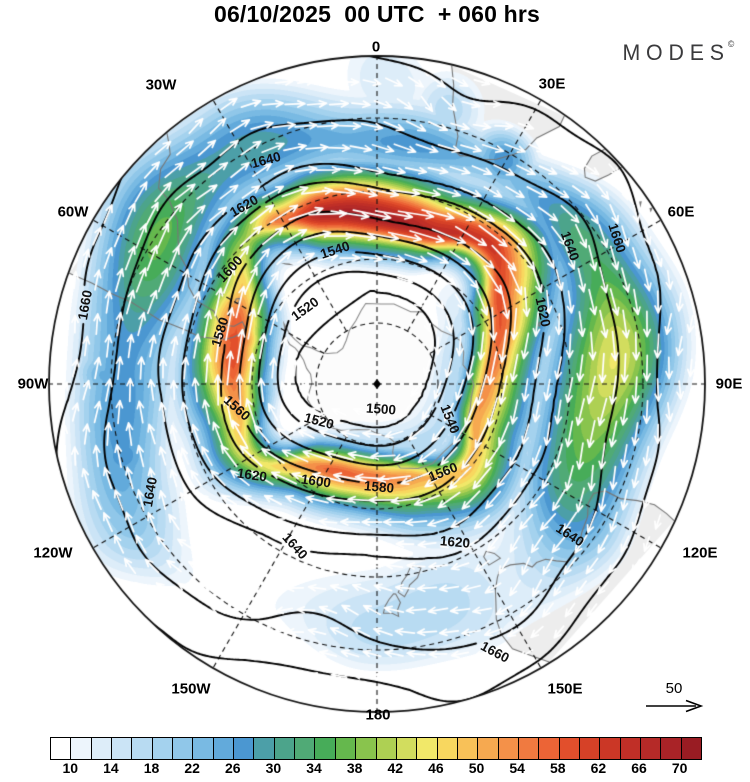 The width and height of the screenshot is (750, 782). What do you see at coordinates (476, 768) in the screenshot?
I see `colorbar-tick-50: 50` at bounding box center [476, 768].